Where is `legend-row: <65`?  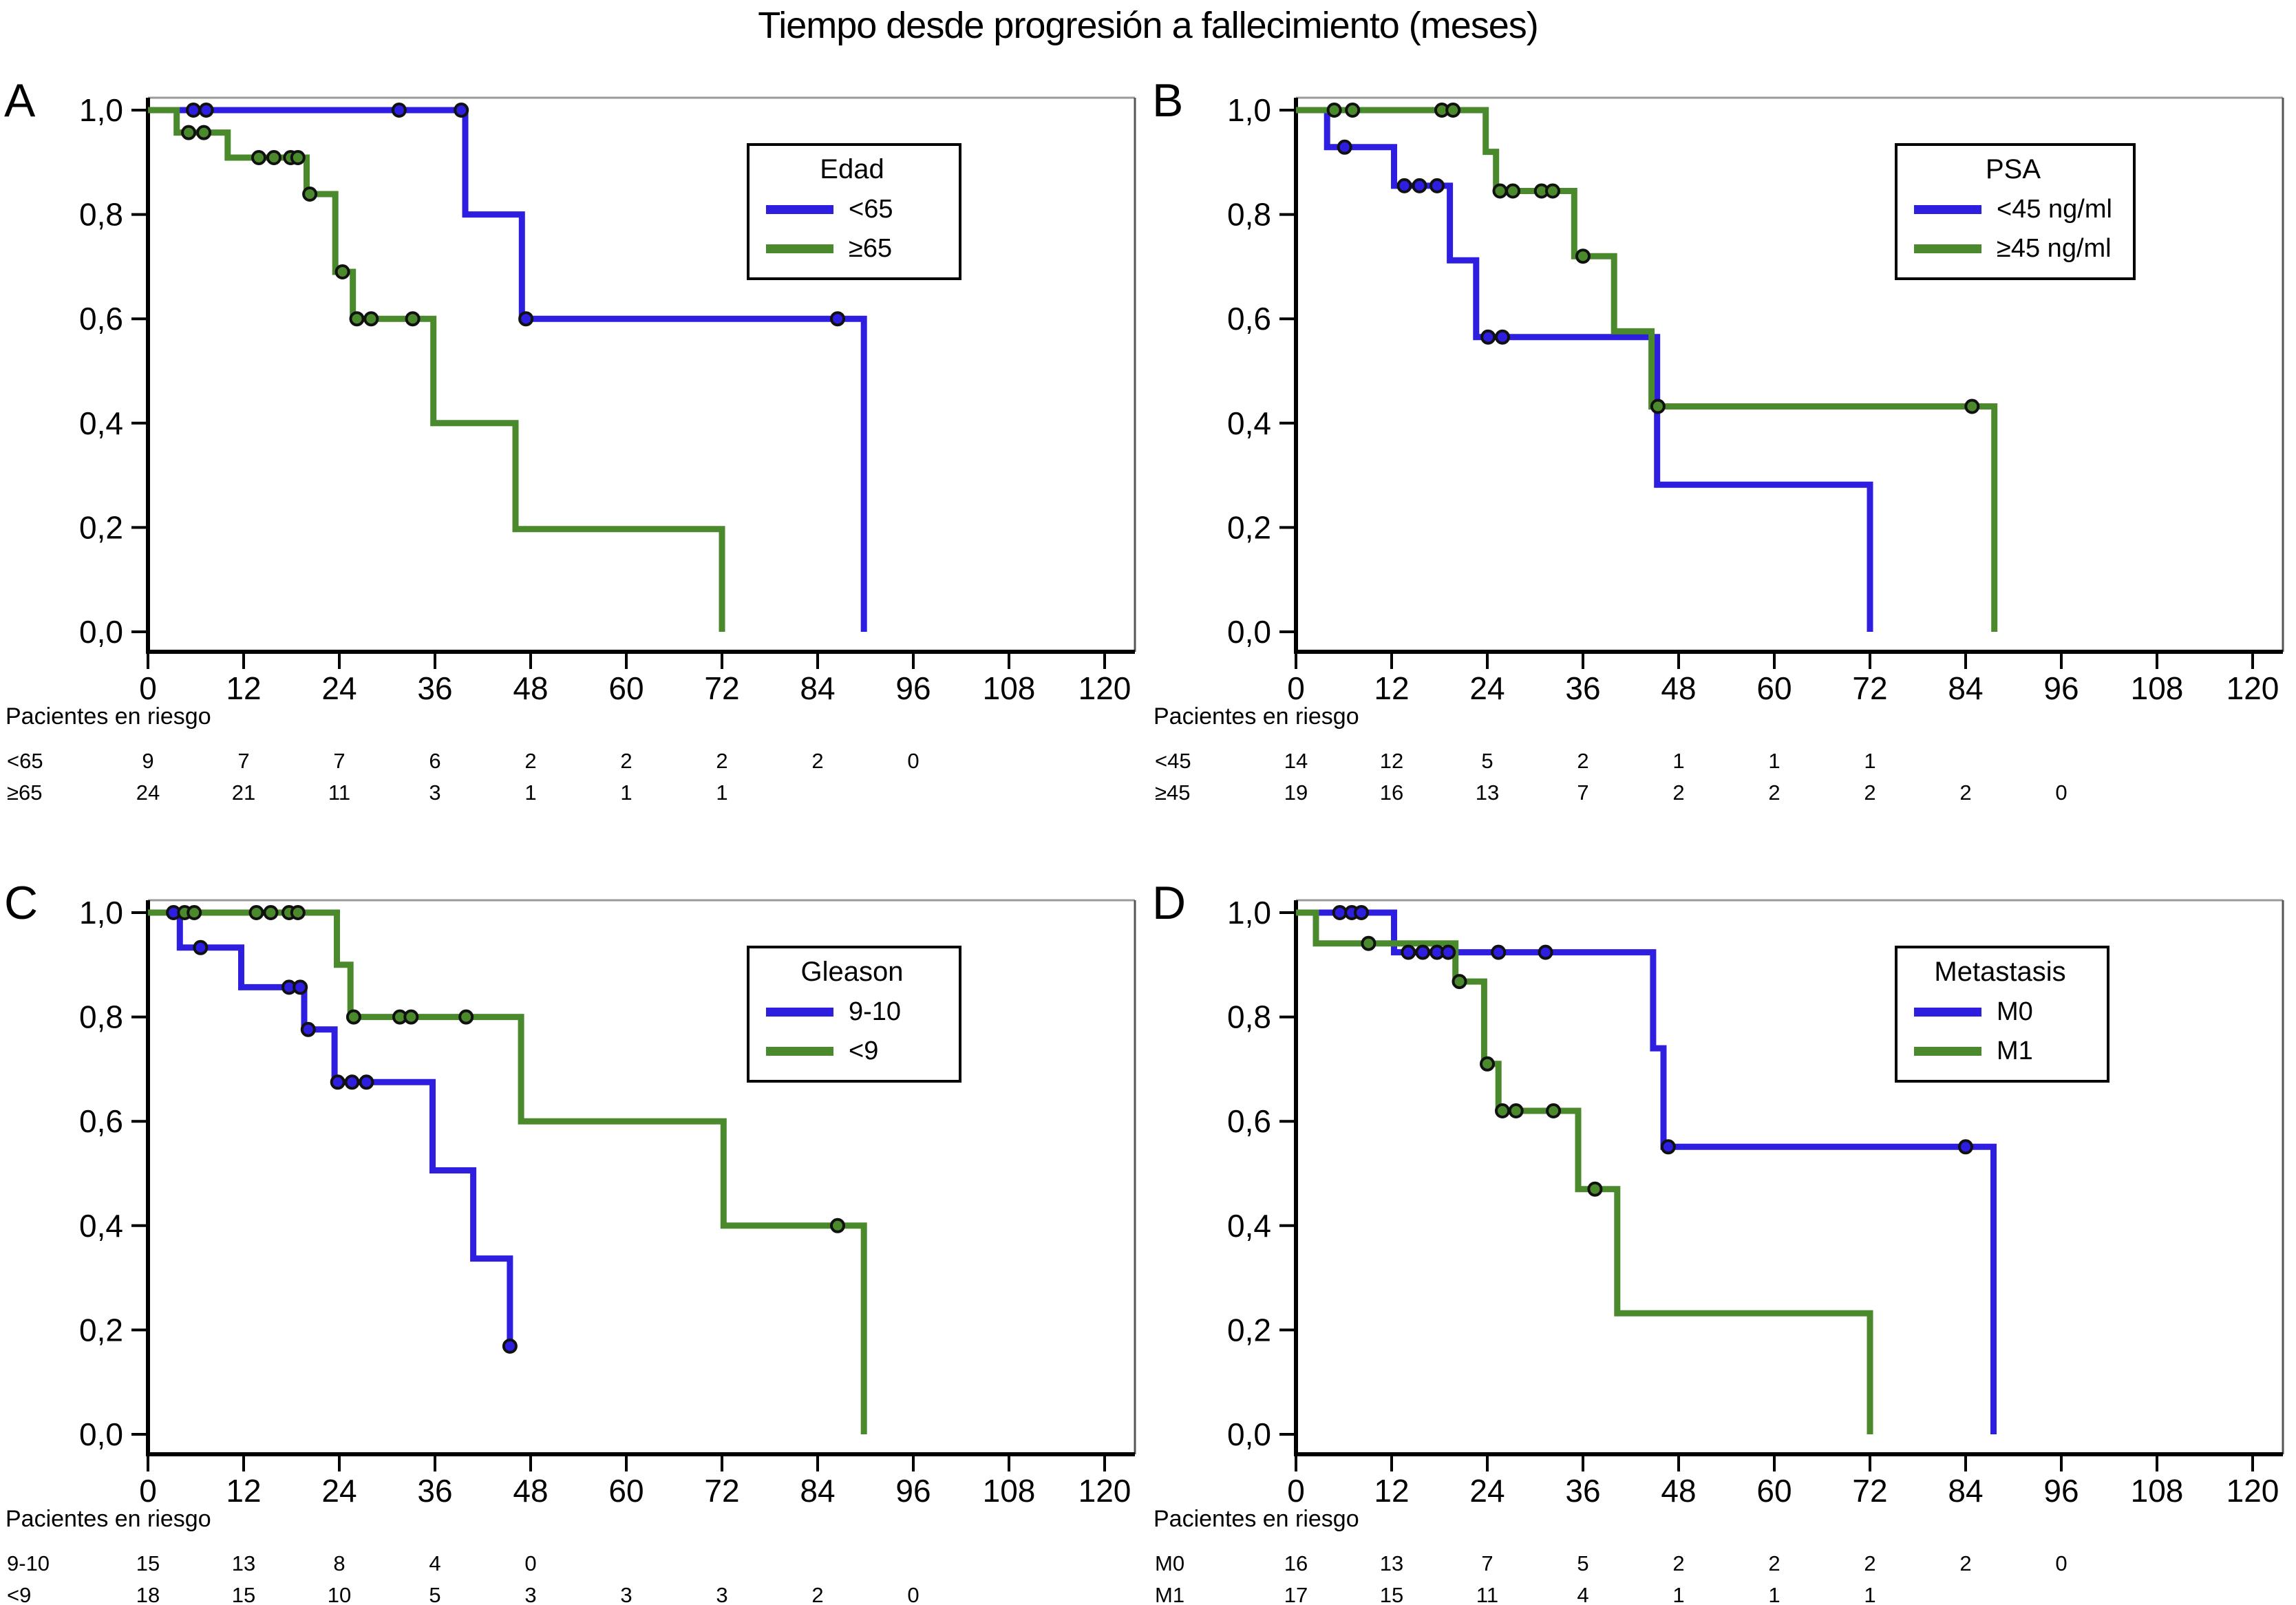 legend-row: <65 is located at coordinates (852, 210).